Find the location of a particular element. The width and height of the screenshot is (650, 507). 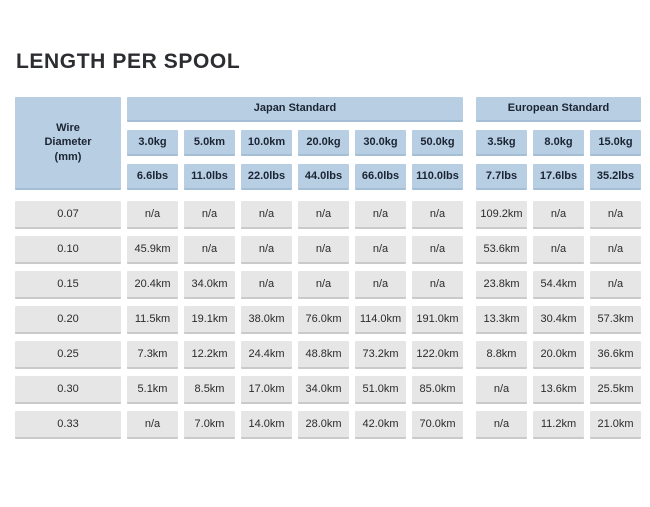

cell-value: 13.6km is located at coordinates (558, 390).